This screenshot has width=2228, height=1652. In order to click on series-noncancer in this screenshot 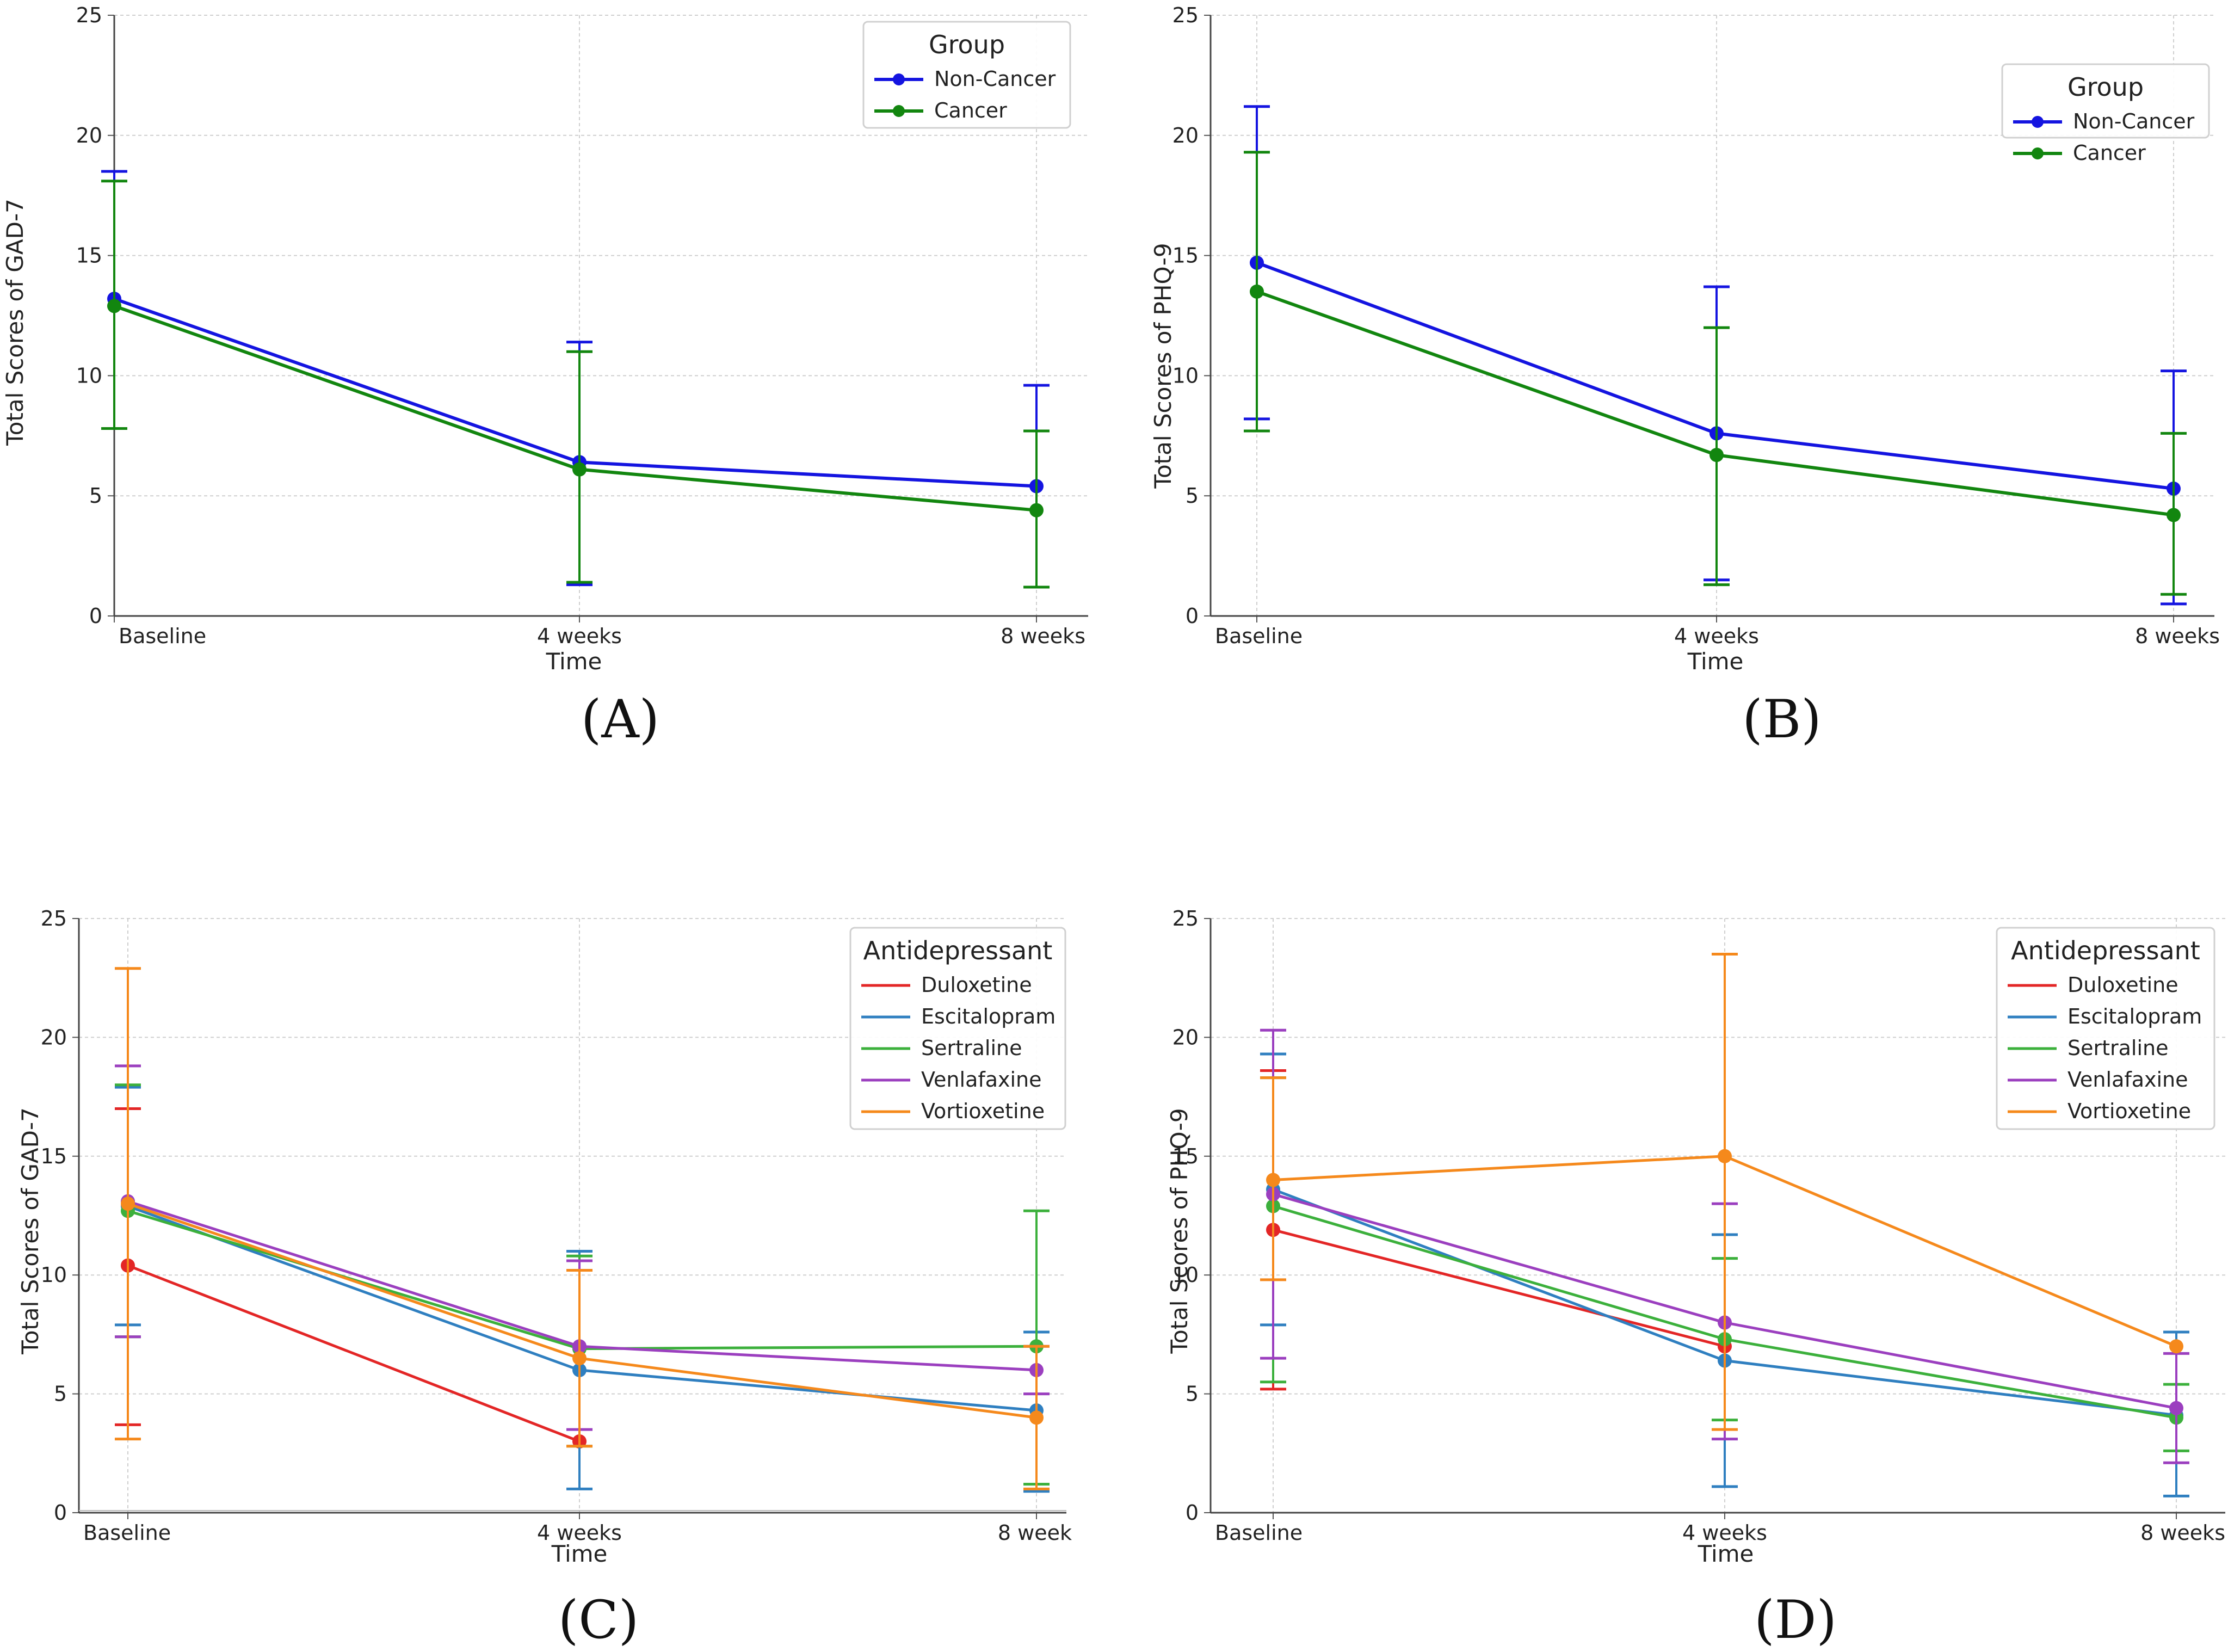, I will do `click(1715, 356)`.